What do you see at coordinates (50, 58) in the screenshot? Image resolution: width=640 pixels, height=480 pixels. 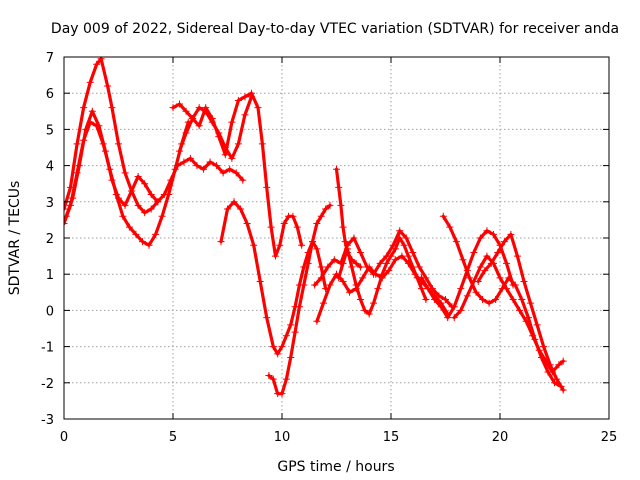 I see `y-tick-label: 7` at bounding box center [50, 58].